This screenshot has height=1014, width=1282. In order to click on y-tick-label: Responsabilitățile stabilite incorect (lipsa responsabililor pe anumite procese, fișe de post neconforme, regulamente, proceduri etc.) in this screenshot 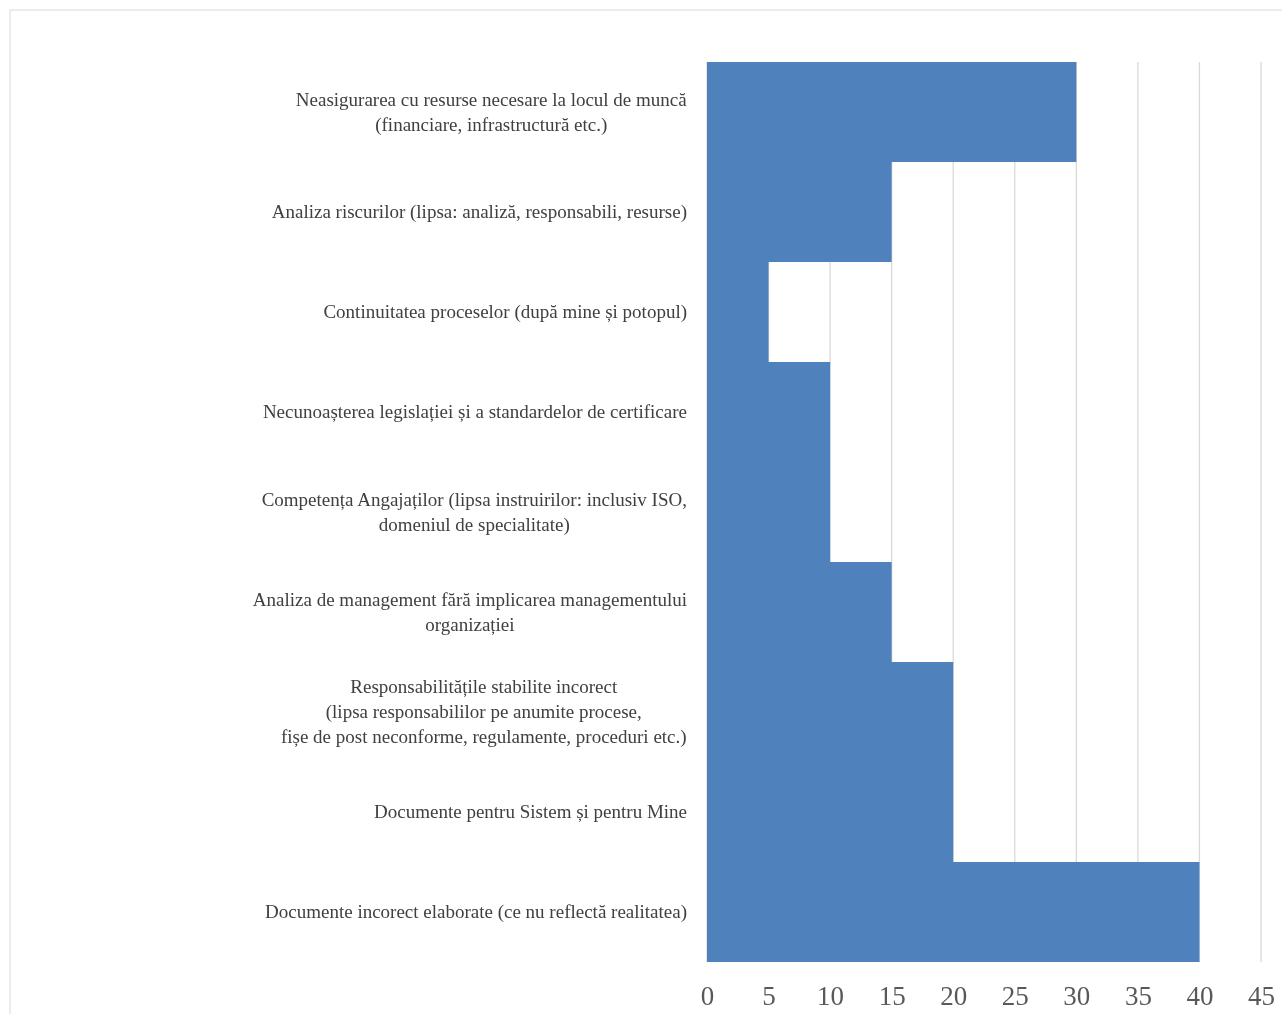, I will do `click(483, 712)`.